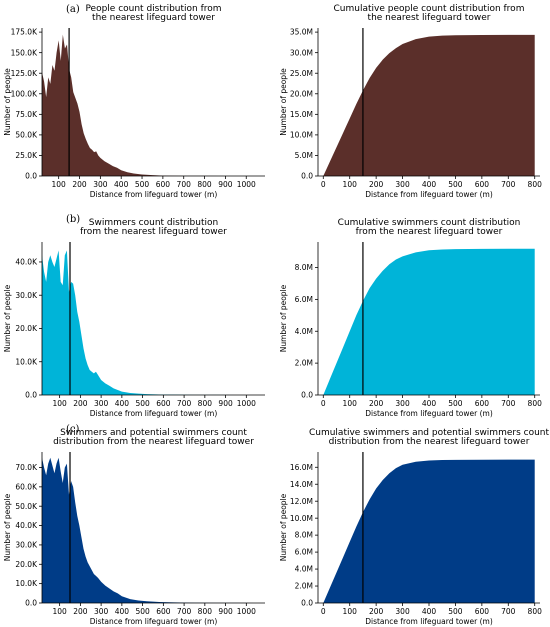 The width and height of the screenshot is (550, 627). I want to click on y-tick-label: 15.0M, so click(301, 114).